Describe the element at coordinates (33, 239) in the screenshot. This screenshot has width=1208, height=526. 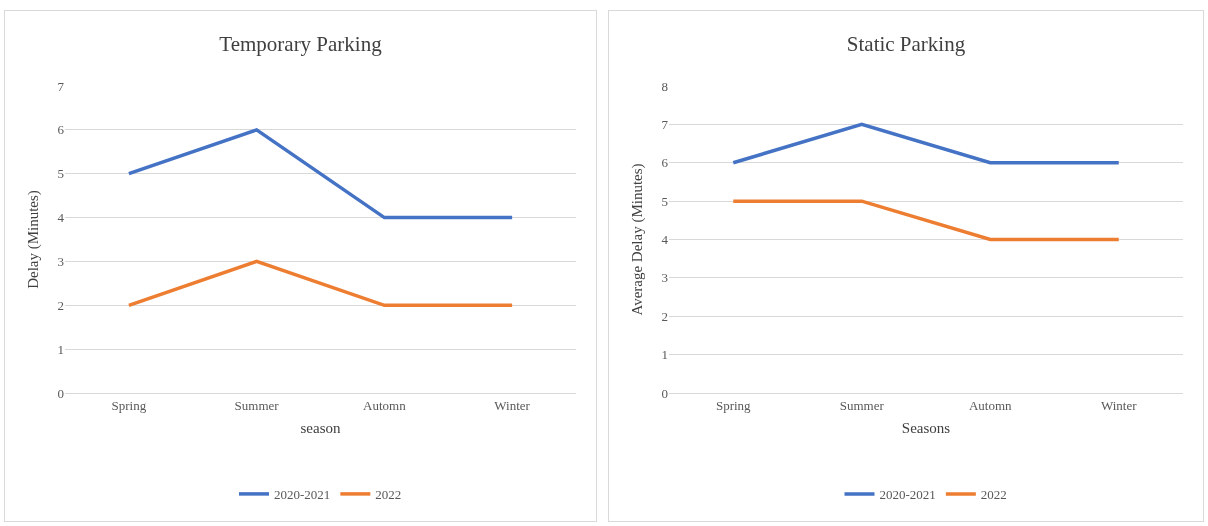
I see `y-axis-title: Delay (Minutes)` at that location.